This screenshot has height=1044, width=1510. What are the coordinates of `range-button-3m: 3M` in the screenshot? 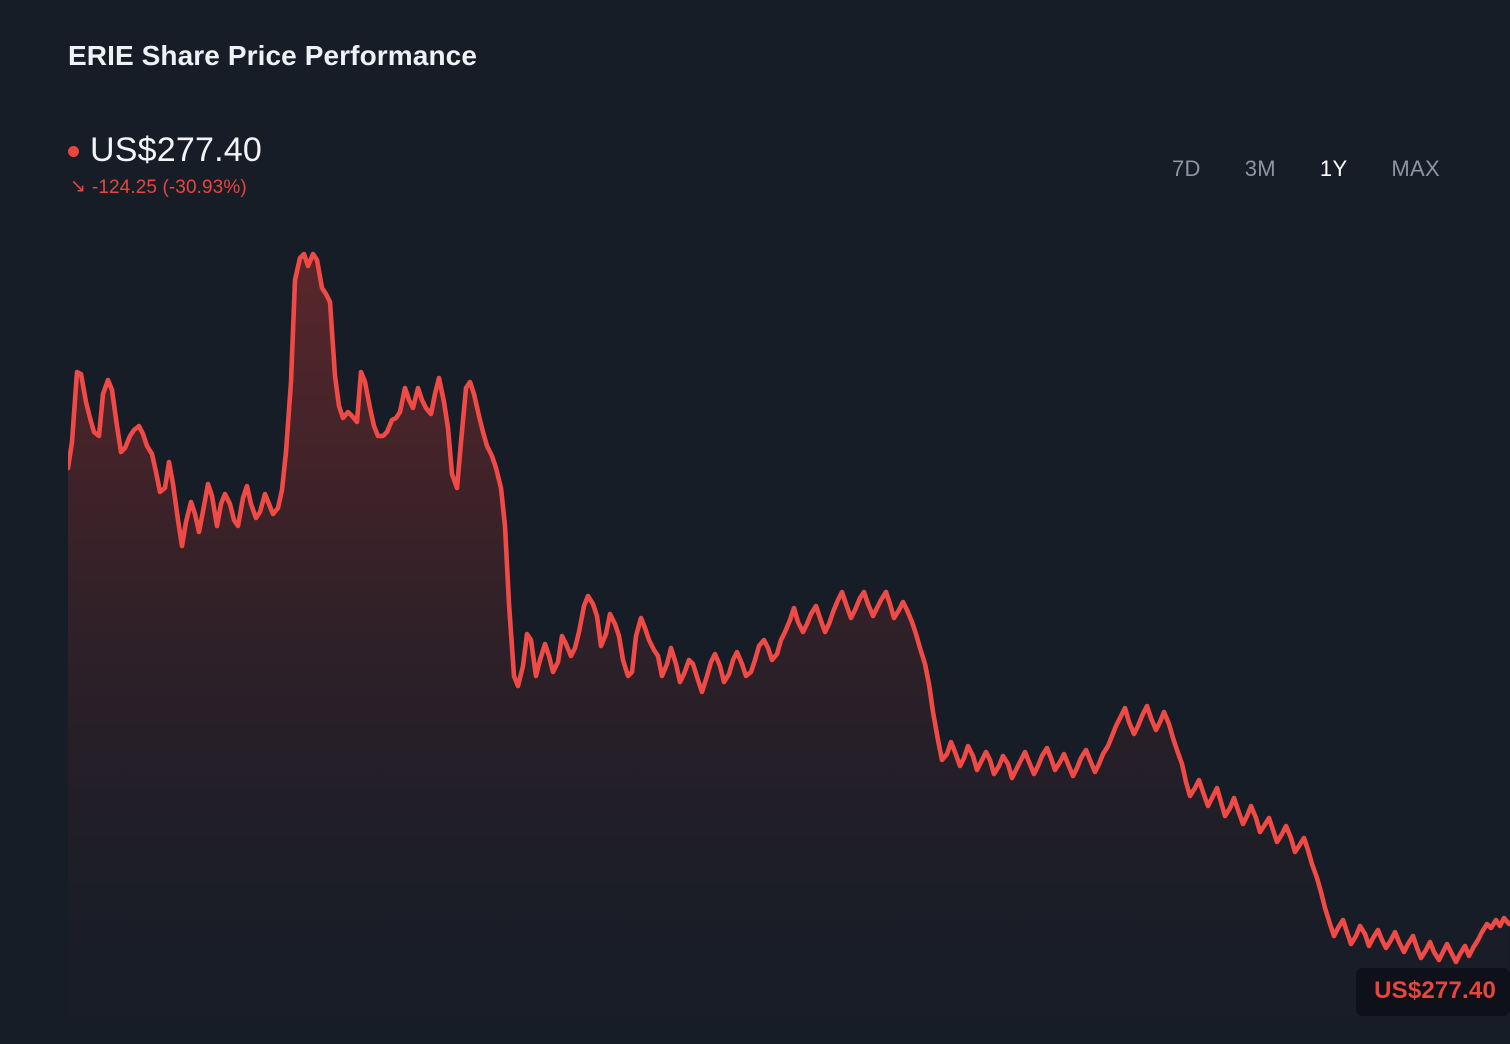 It's located at (1260, 169).